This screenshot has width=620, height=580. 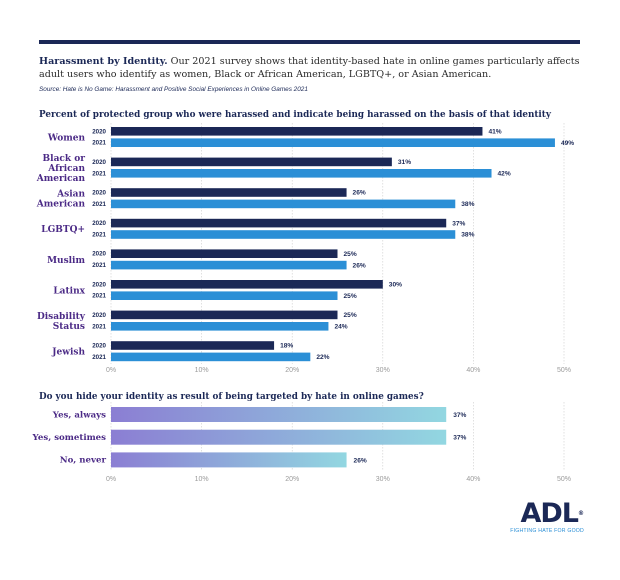 What do you see at coordinates (564, 479) in the screenshot?
I see `chart2-x-tick-label: 50%` at bounding box center [564, 479].